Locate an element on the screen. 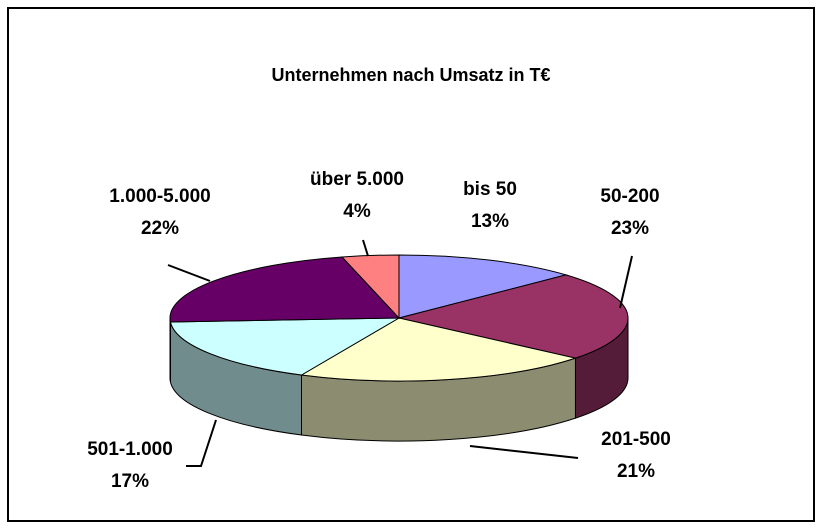 Image resolution: width=823 pixels, height=529 pixels. slice-label: 50-200 is located at coordinates (629, 196).